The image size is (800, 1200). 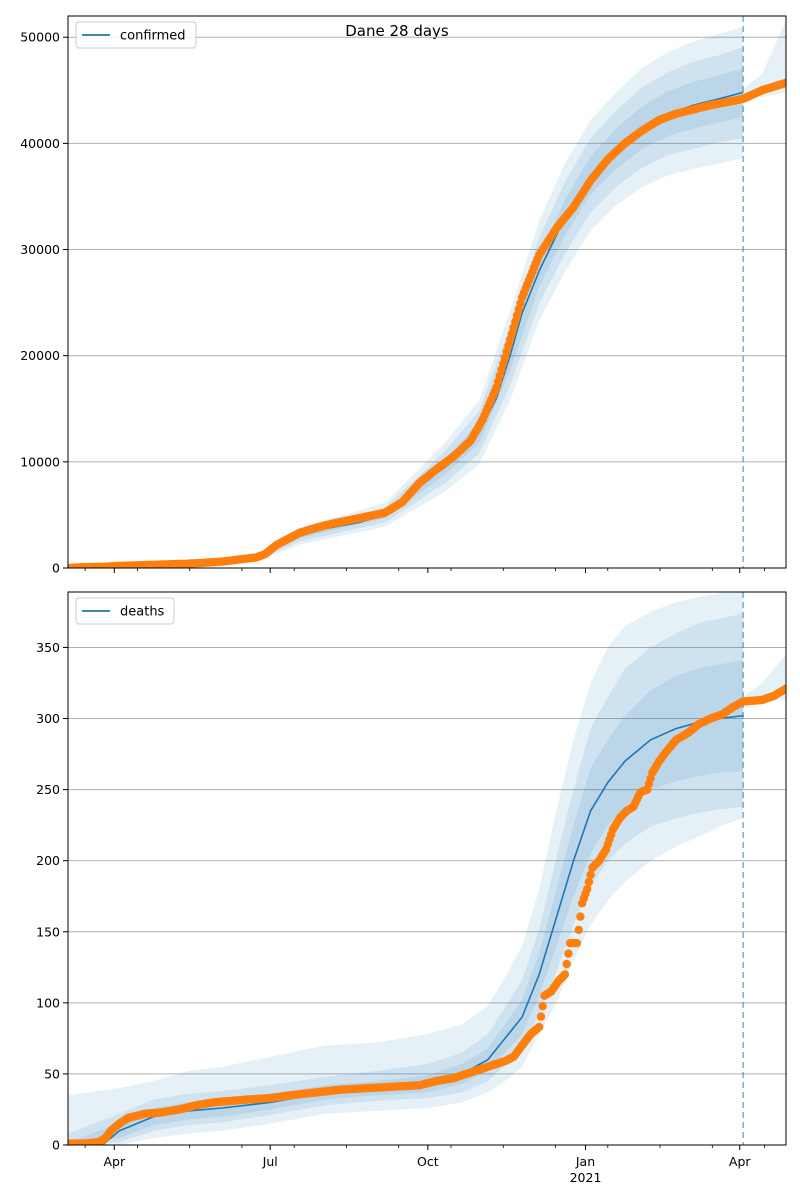 I want to click on band-forecast-tail, so click(x=764, y=60).